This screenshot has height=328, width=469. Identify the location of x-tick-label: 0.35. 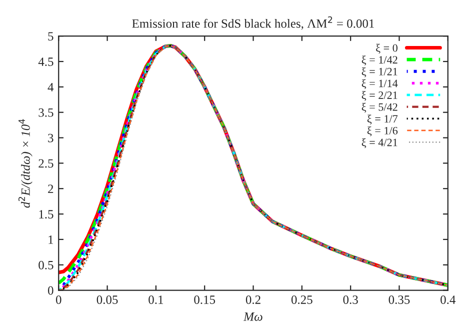
(399, 300).